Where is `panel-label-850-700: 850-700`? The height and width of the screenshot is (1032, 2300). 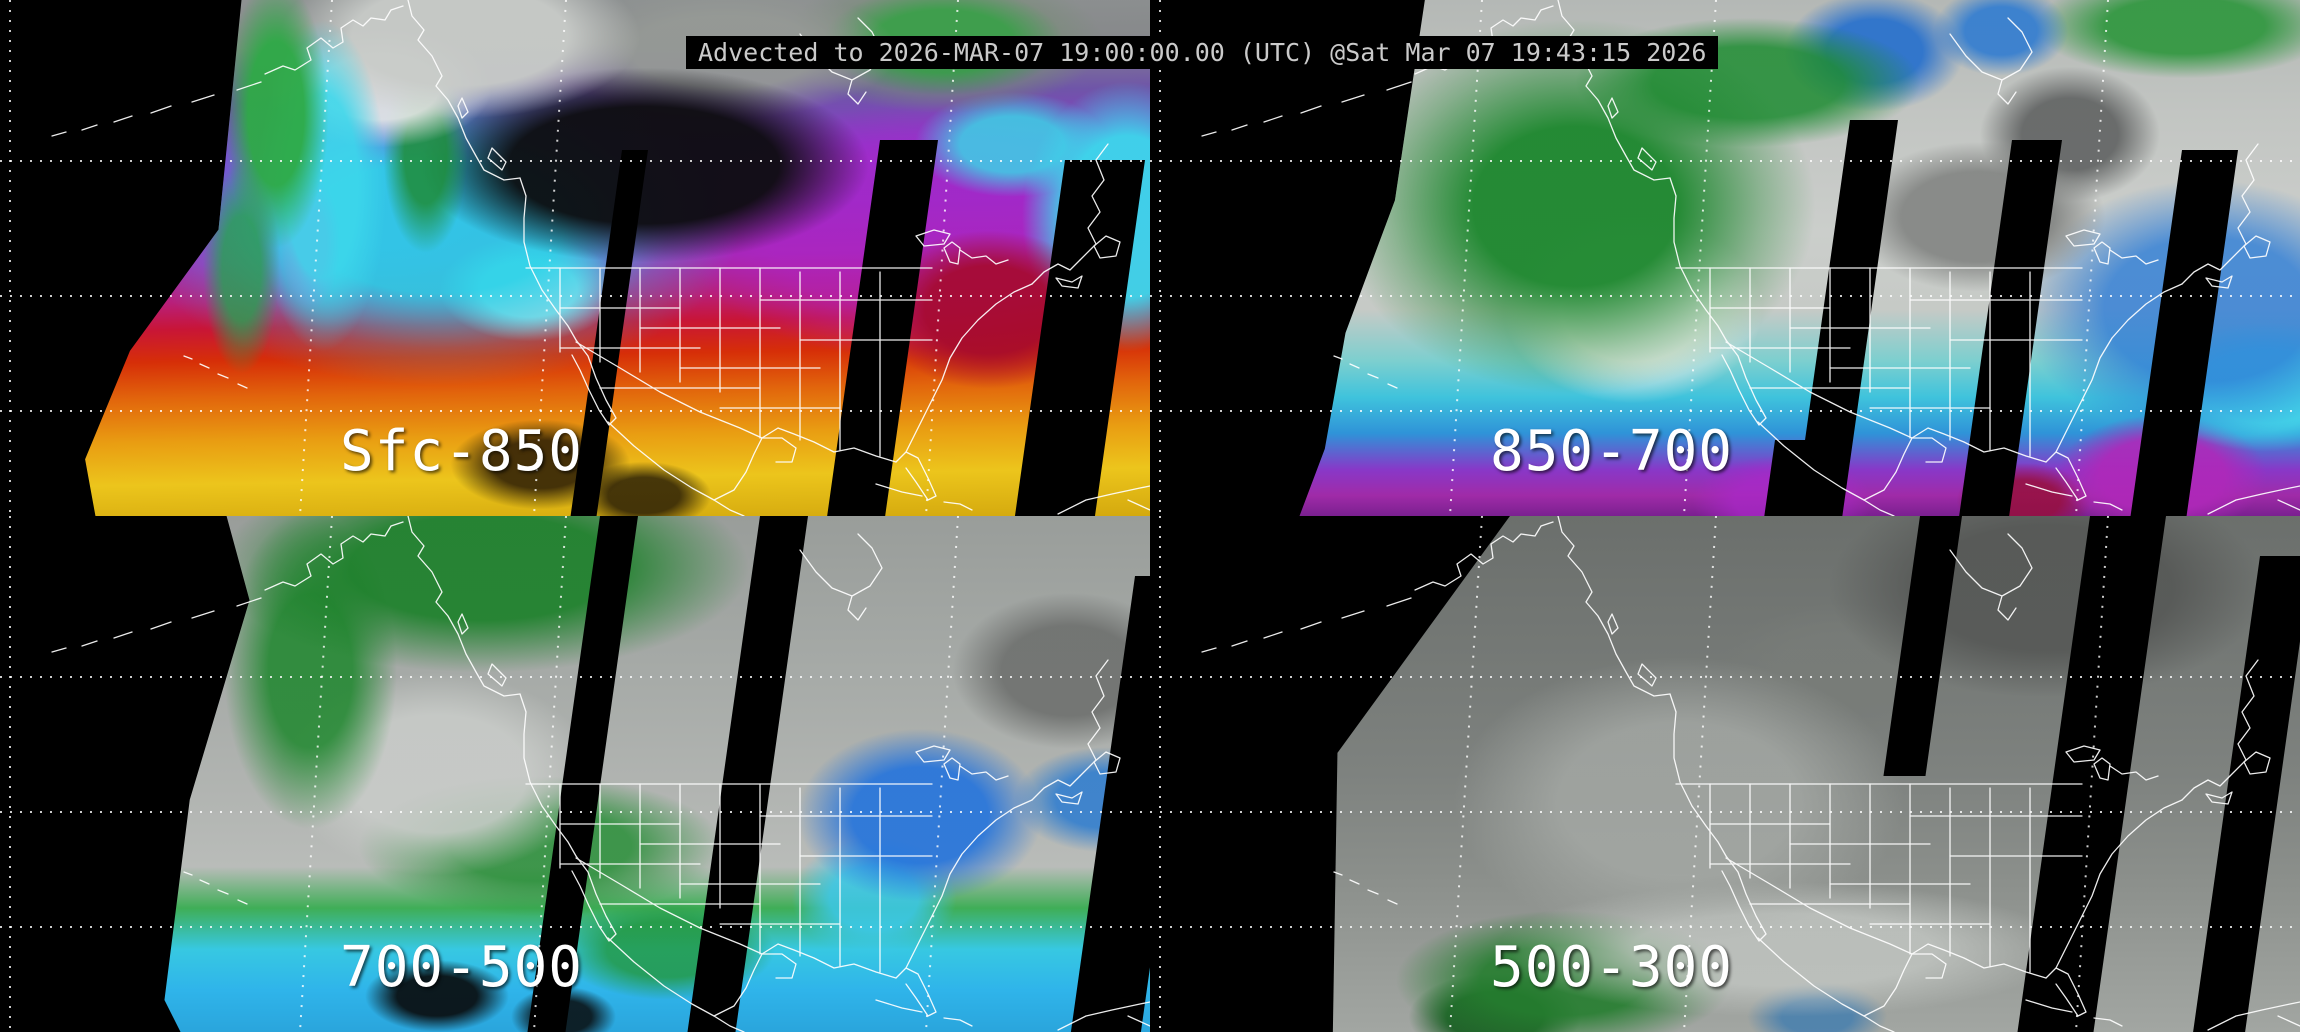
panel-label-850-700: 850-700 is located at coordinates (1612, 451).